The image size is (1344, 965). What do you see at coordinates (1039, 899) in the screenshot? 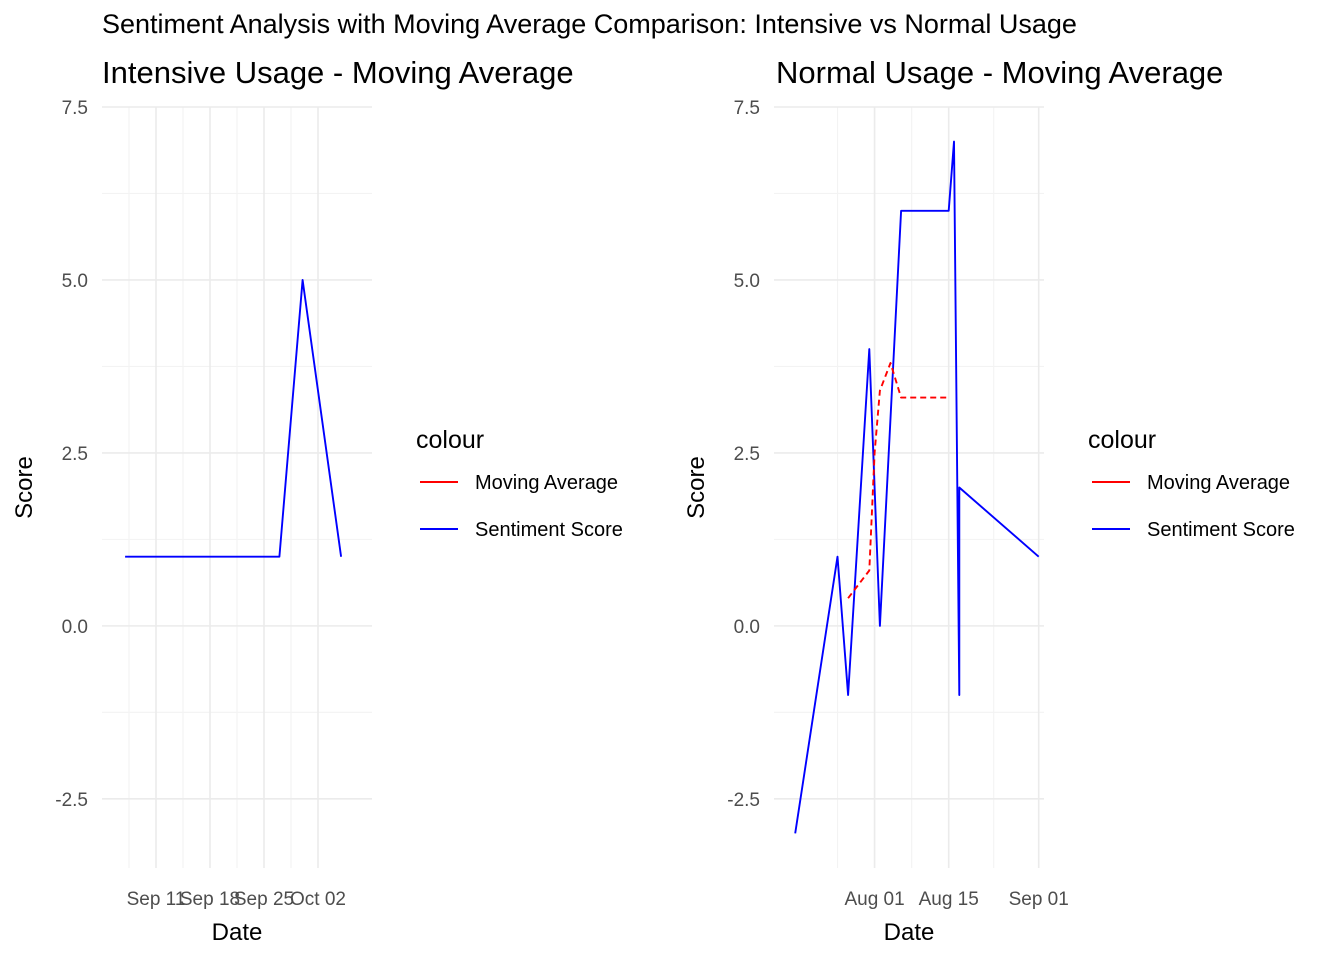
I see `x-tick-label: Sep 01` at bounding box center [1039, 899].